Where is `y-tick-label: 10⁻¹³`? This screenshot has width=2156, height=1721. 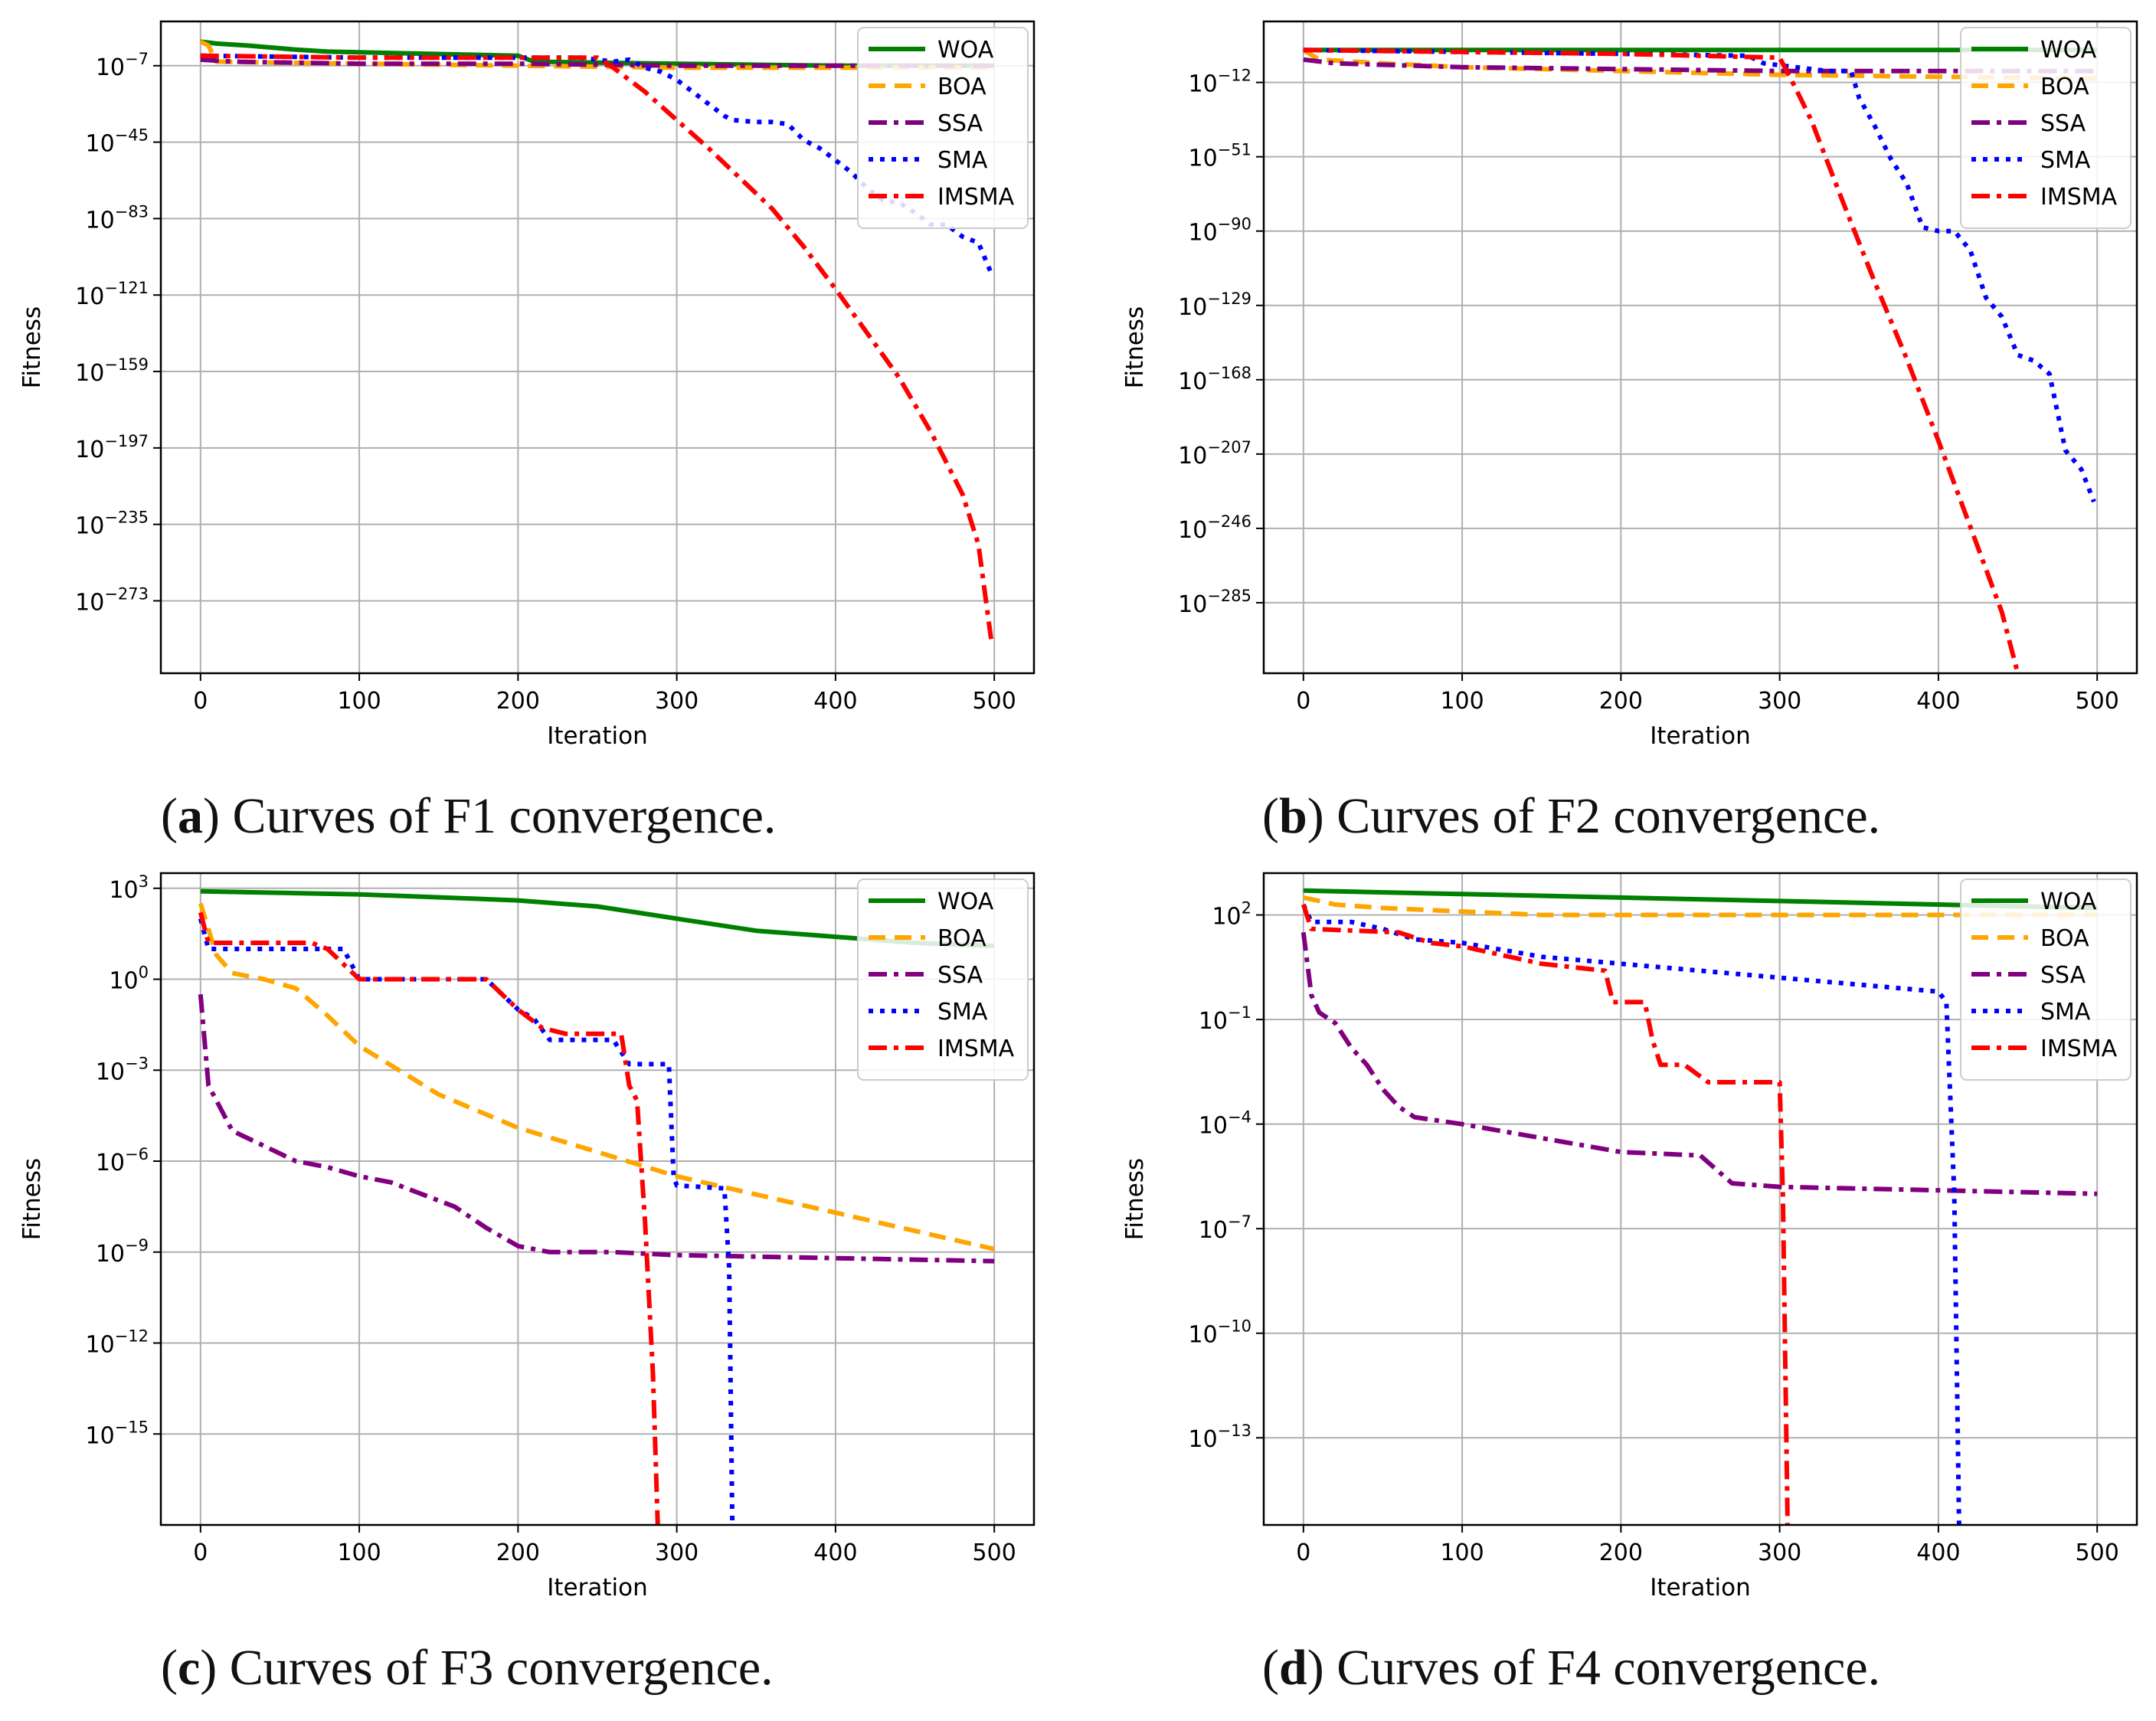 y-tick-label: 10⁻¹³ is located at coordinates (1220, 1437).